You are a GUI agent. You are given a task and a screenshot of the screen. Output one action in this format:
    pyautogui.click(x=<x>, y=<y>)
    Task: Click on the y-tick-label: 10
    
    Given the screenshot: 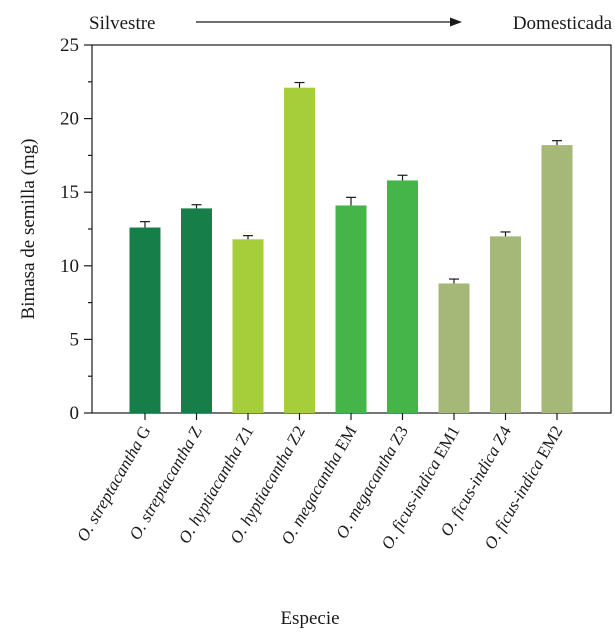 What is the action you would take?
    pyautogui.click(x=69, y=266)
    